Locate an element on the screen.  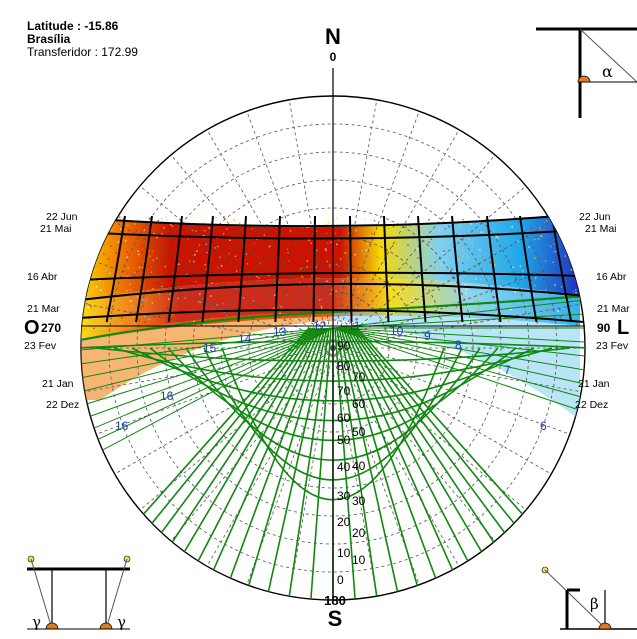
protractor-scale-value: 50 is located at coordinates (359, 432).